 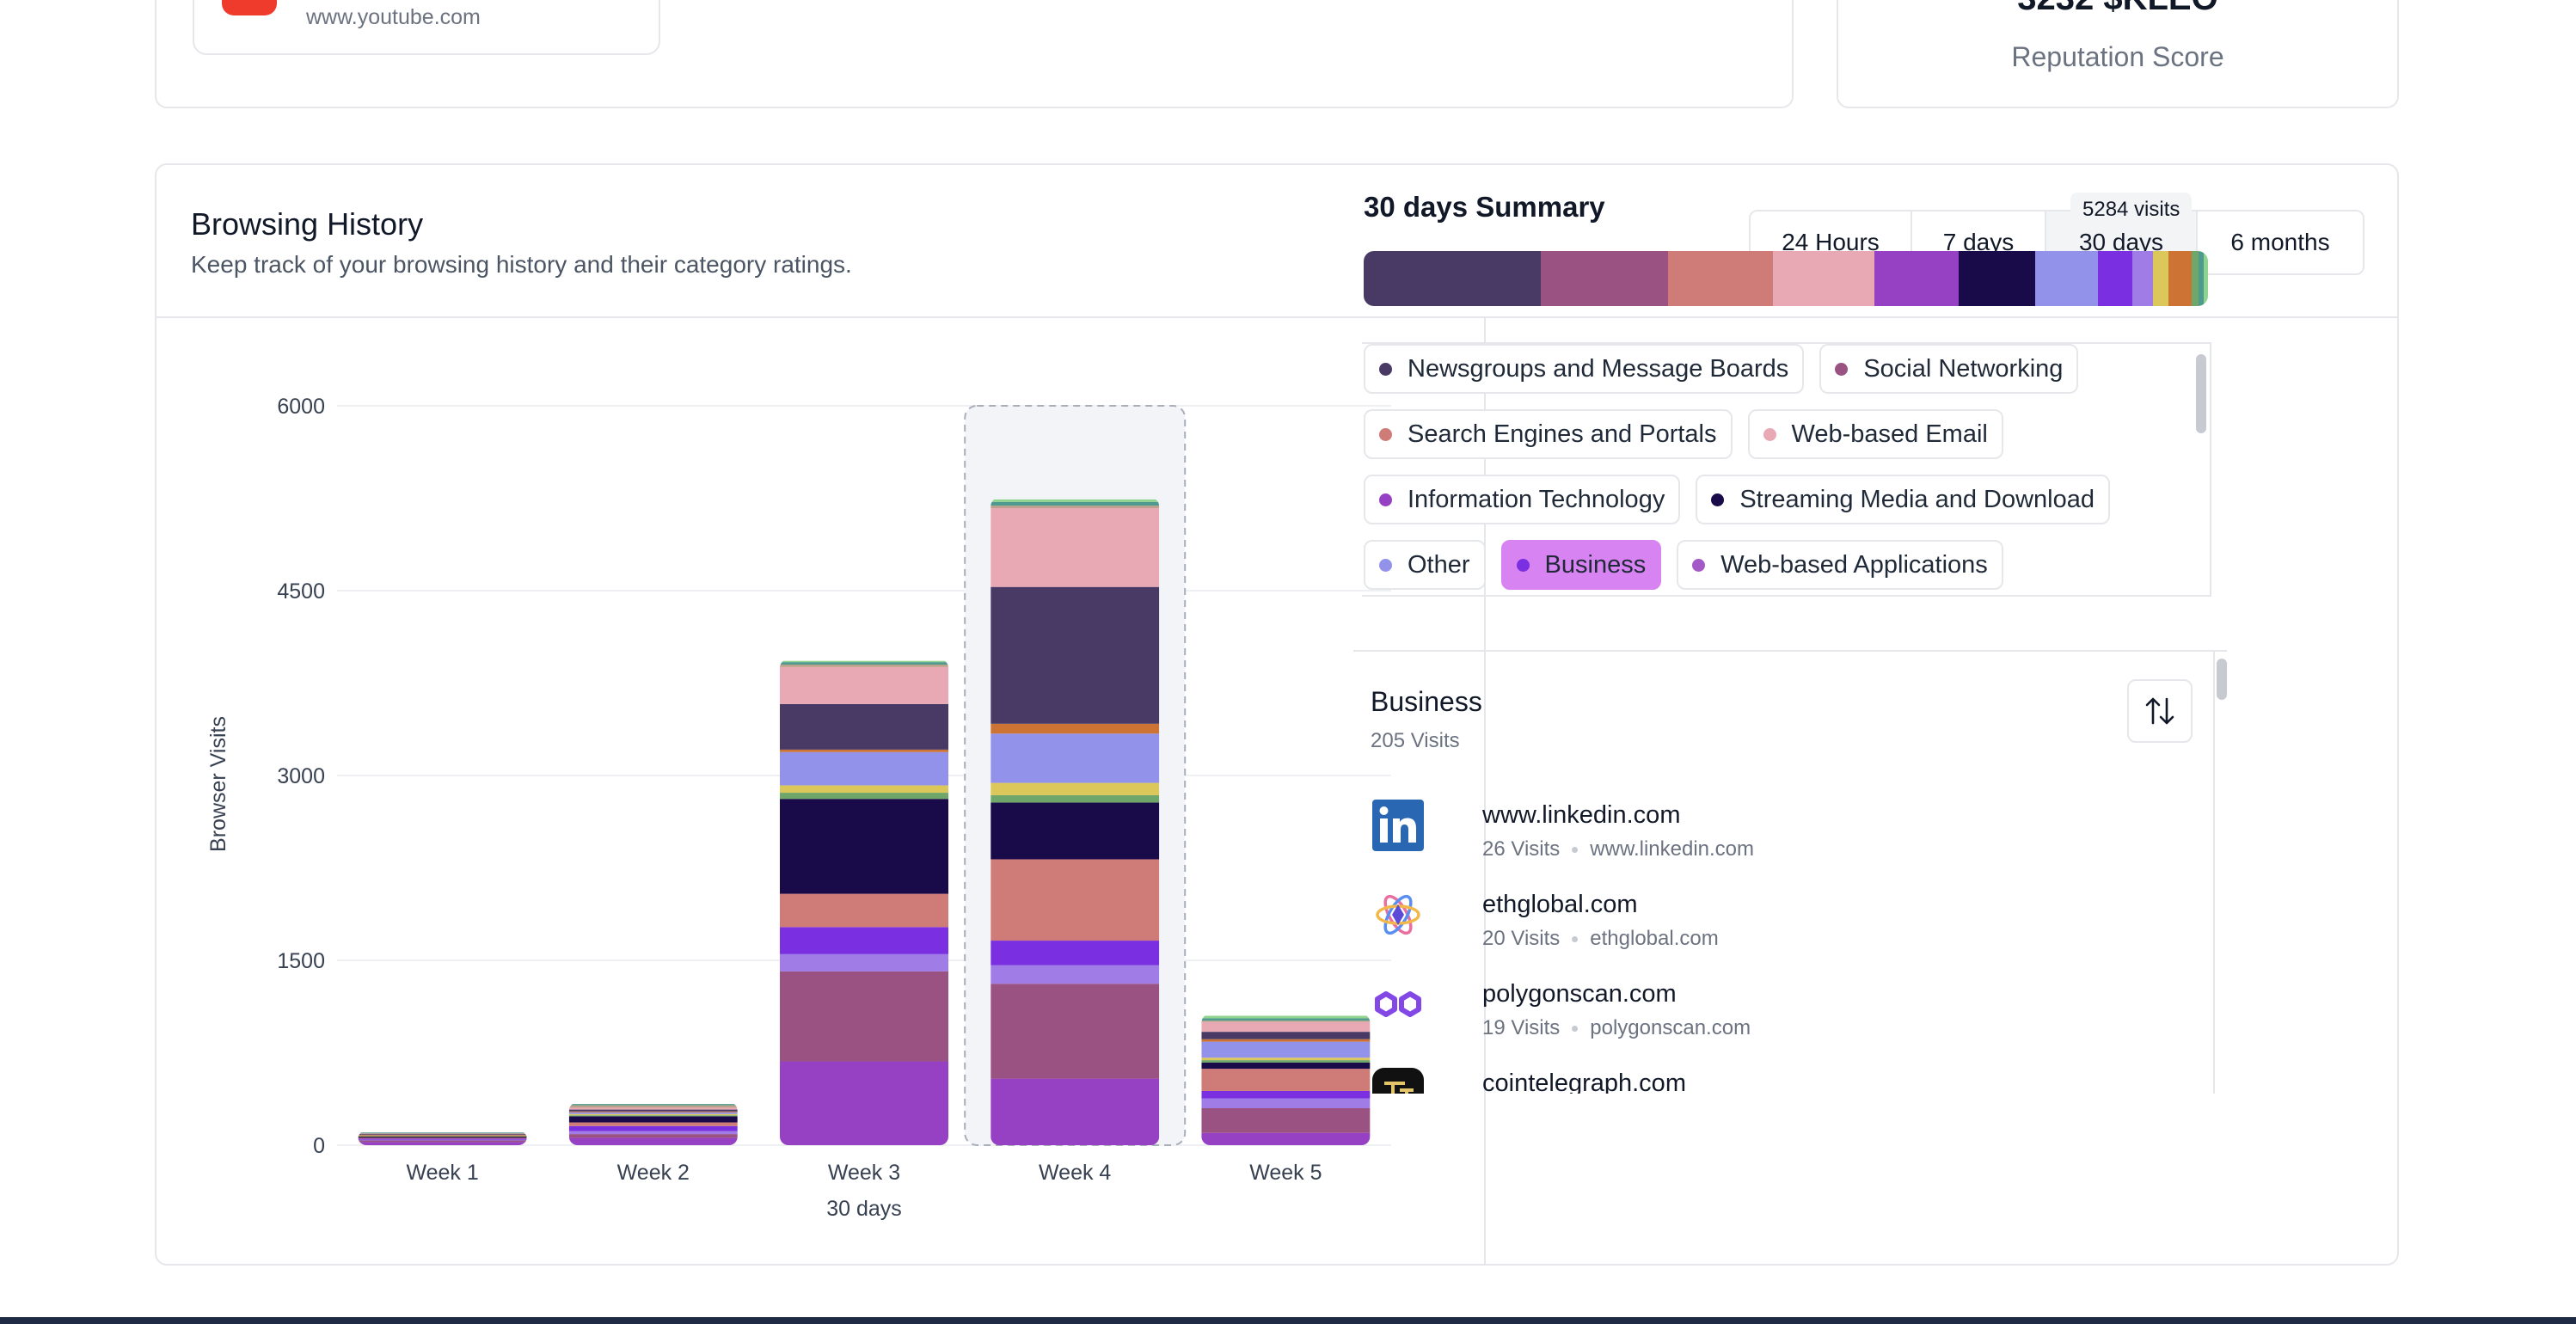 I want to click on summary-title: 30 days Summary, so click(x=1484, y=207).